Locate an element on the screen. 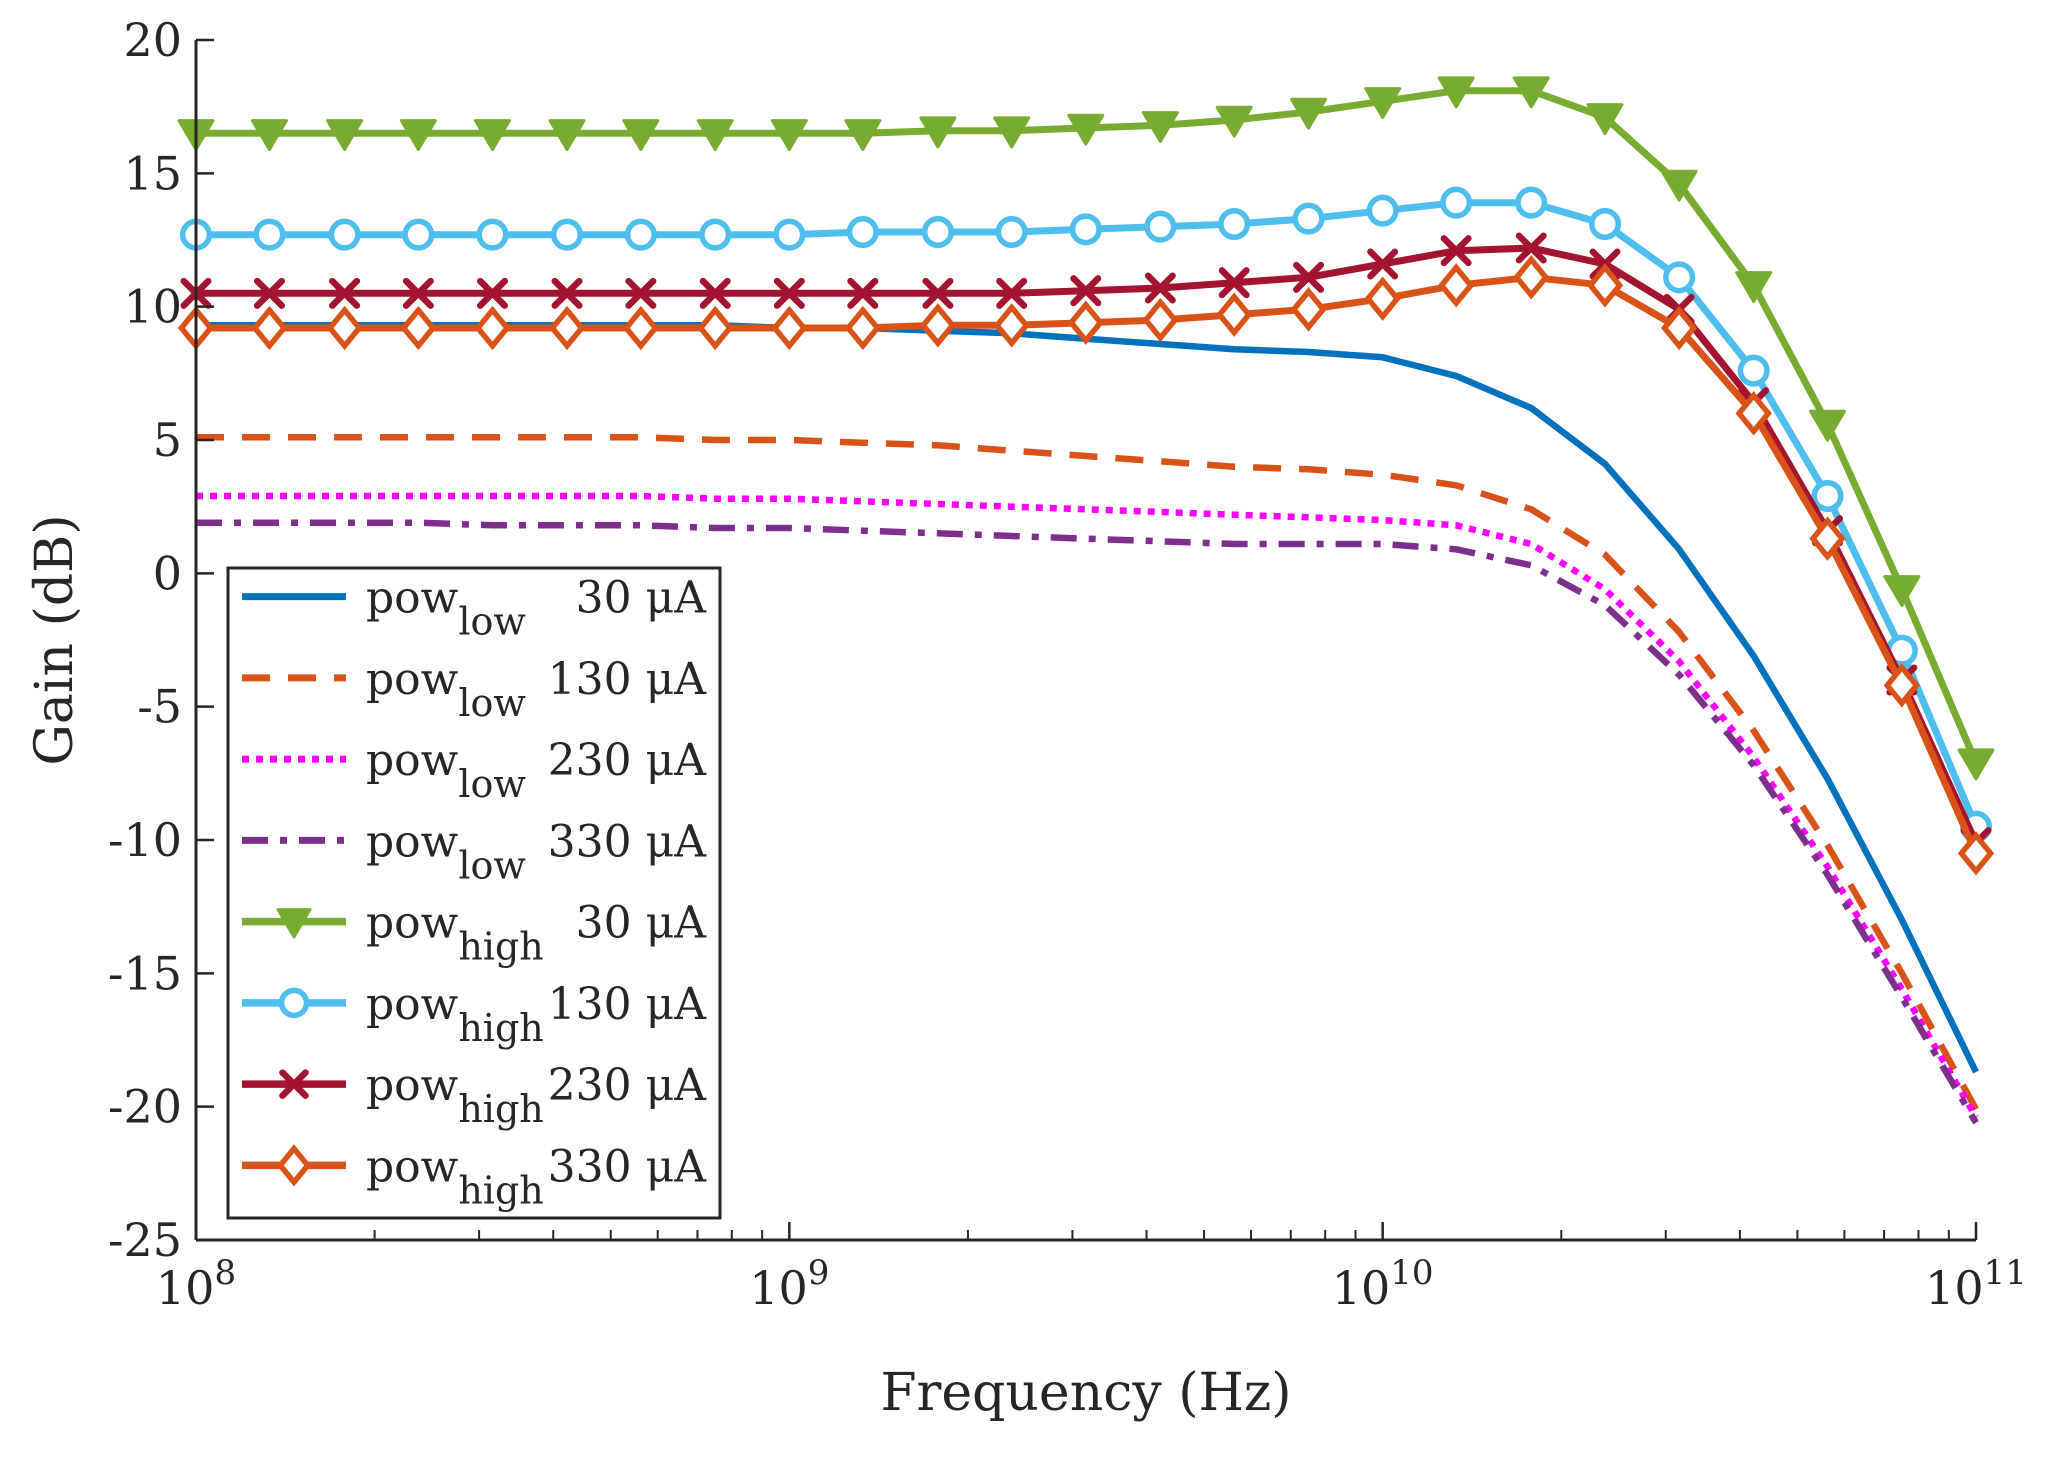 The image size is (2047, 1460). legend-item: powlow 30 μA is located at coordinates (474, 608).